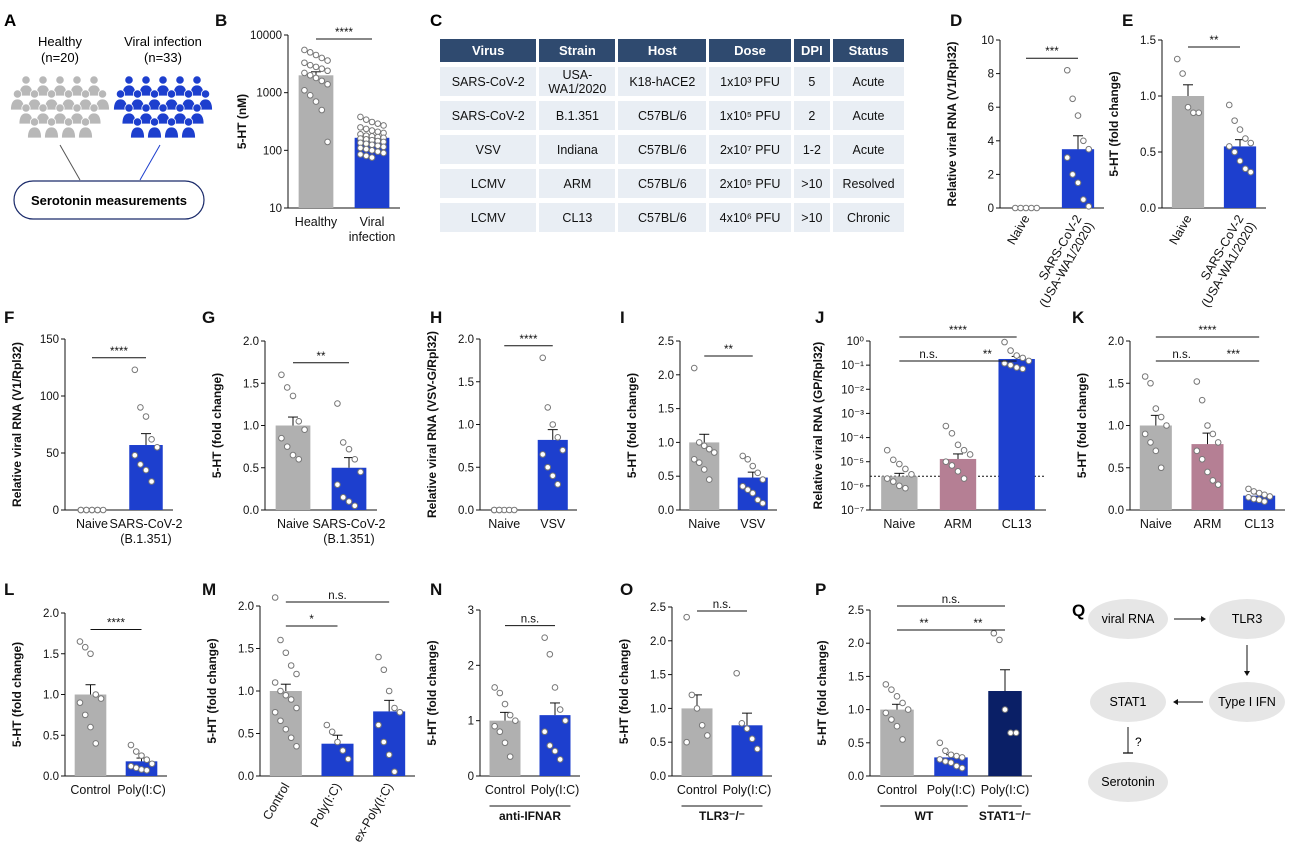 The width and height of the screenshot is (1313, 861). What do you see at coordinates (488, 115) in the screenshot?
I see `cell: SARS-CoV-2` at bounding box center [488, 115].